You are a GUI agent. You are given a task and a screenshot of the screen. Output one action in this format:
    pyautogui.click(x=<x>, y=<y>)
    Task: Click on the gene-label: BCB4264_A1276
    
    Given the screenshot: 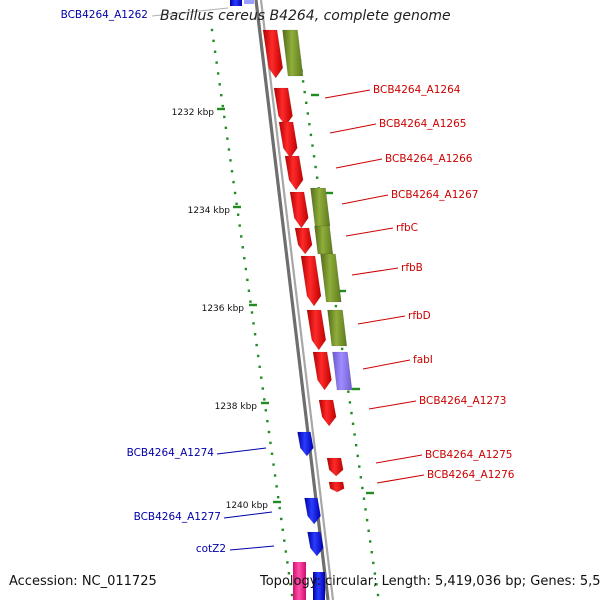 What is the action you would take?
    pyautogui.click(x=471, y=475)
    